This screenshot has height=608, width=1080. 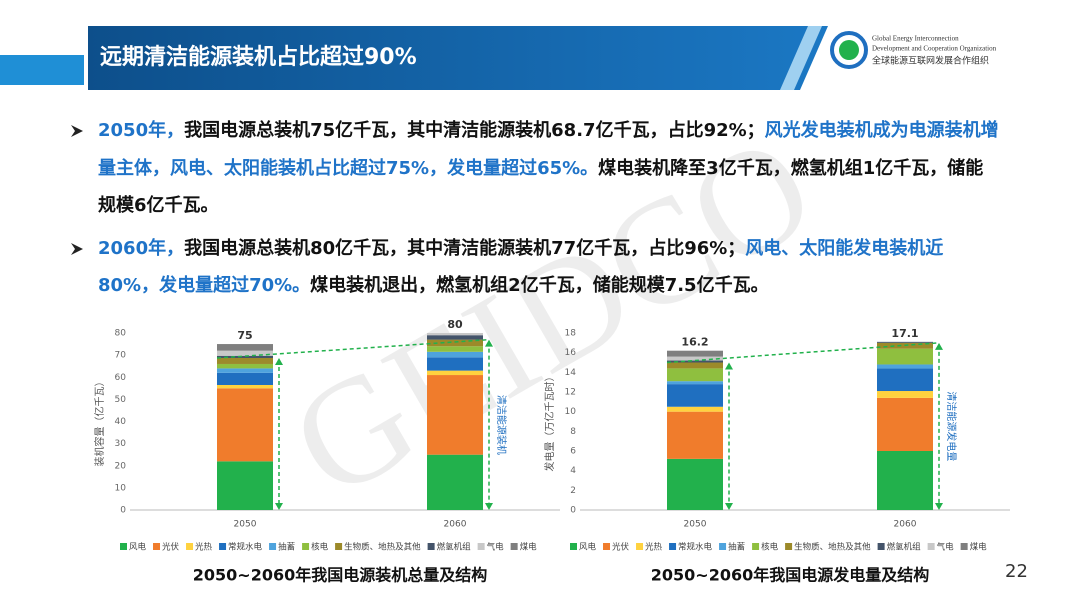 What do you see at coordinates (458, 58) in the screenshot?
I see `header-band` at bounding box center [458, 58].